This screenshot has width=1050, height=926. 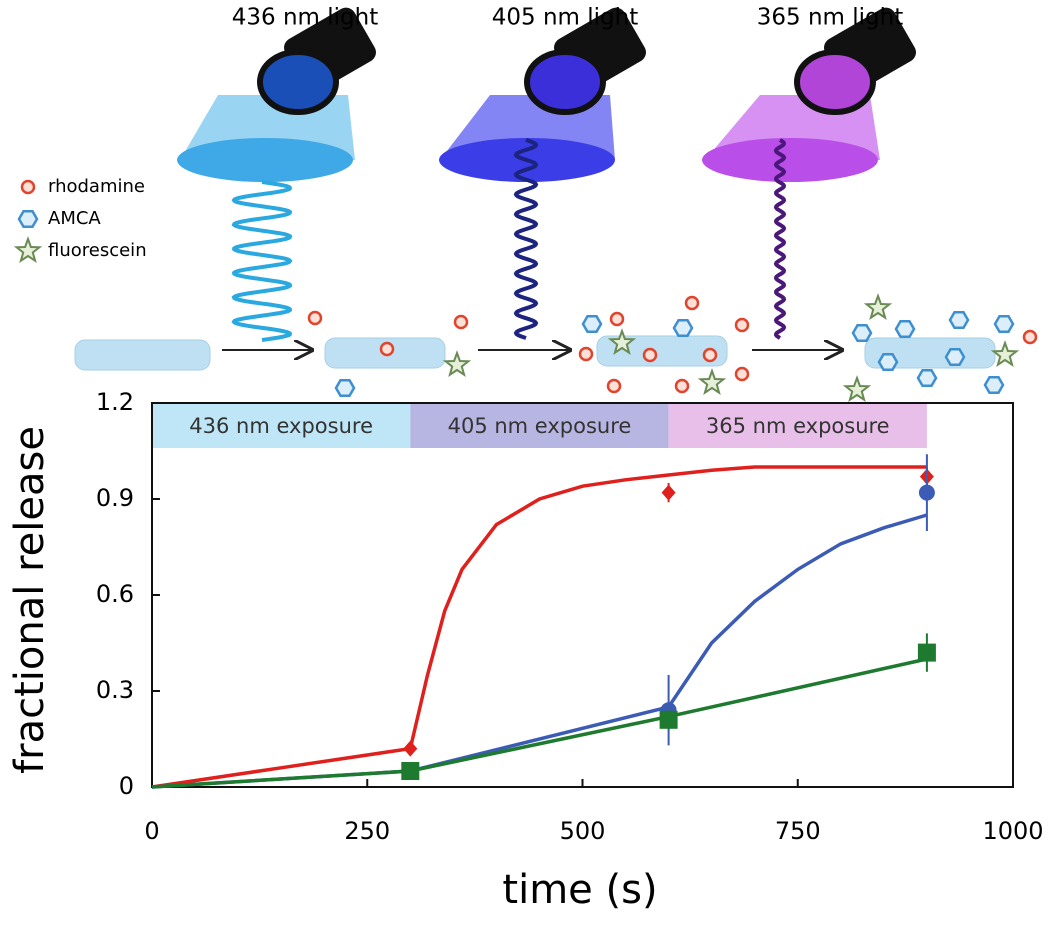 What do you see at coordinates (115, 690) in the screenshot?
I see `y-tick-label: 0.3` at bounding box center [115, 690].